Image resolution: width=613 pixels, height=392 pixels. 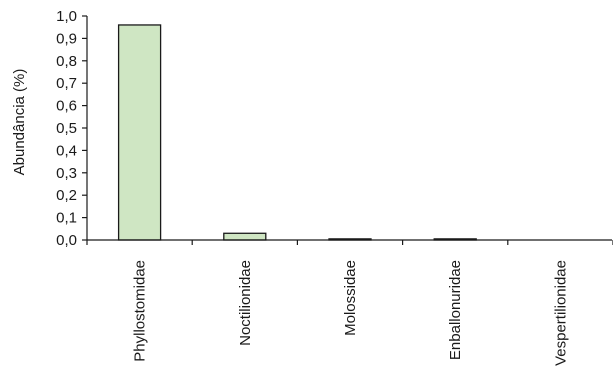 I want to click on category-label-vespertilionidae: Vespertilionidae, so click(x=560, y=313).